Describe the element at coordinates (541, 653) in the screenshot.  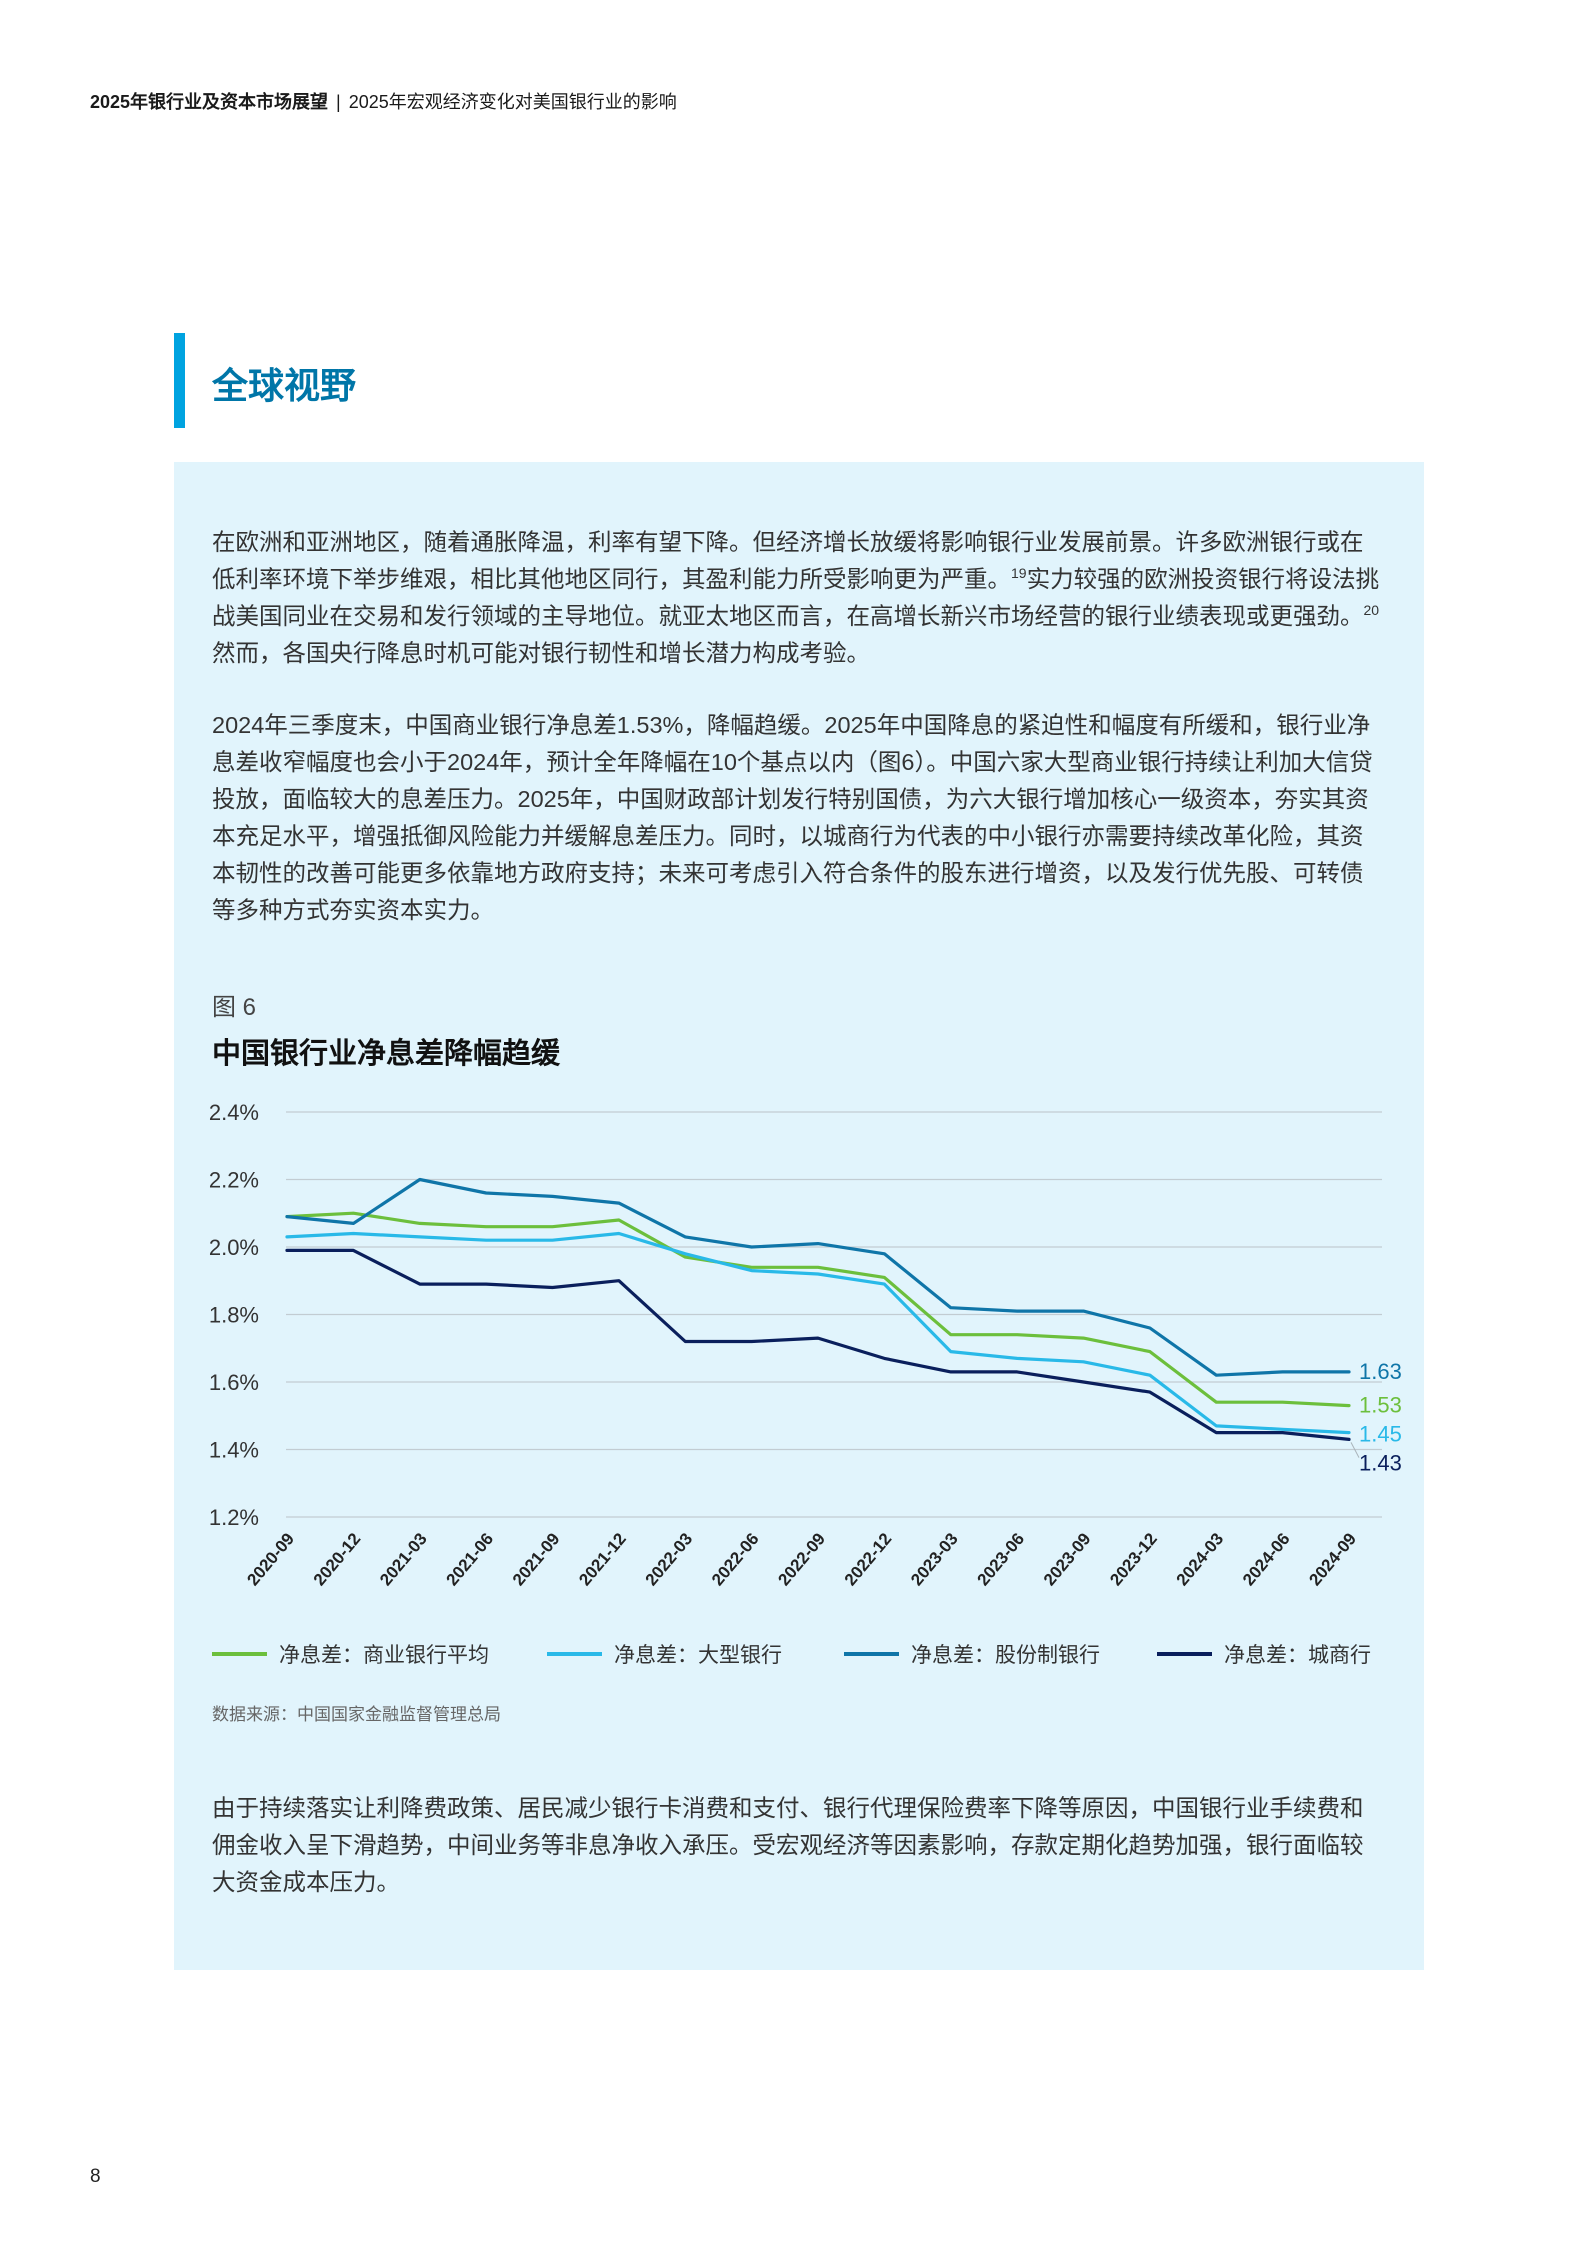
I see `paragraph-1-part-3: 然而，各国央行降息时机可能对银行韧性和增长潜力构成考验。` at that location.